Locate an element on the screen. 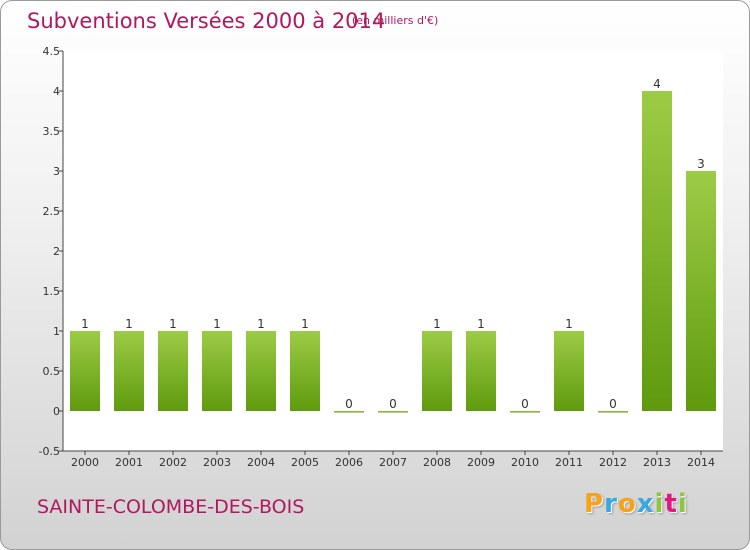 The image size is (750, 550). bar-2010 is located at coordinates (525, 412).